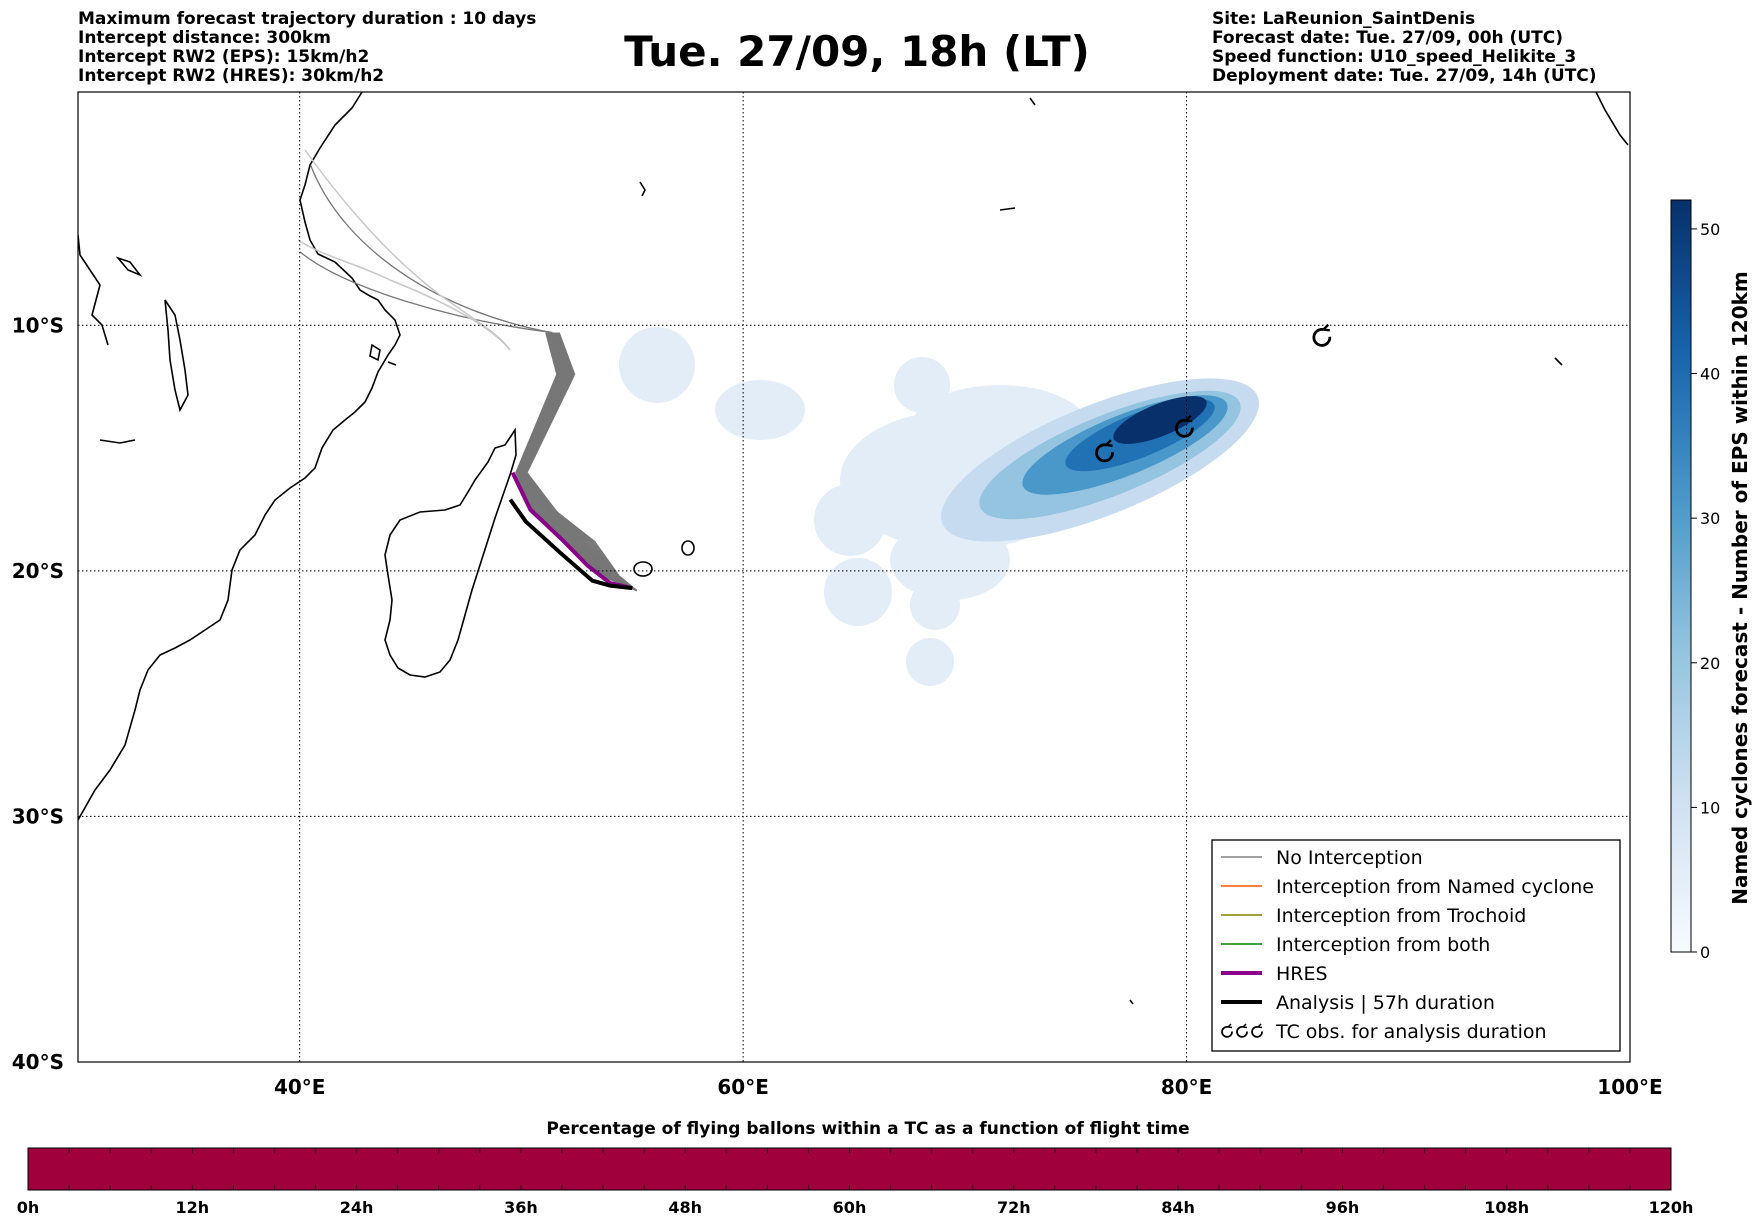  What do you see at coordinates (1671, 1207) in the screenshot?
I see `flight-time-tick-label: 120h` at bounding box center [1671, 1207].